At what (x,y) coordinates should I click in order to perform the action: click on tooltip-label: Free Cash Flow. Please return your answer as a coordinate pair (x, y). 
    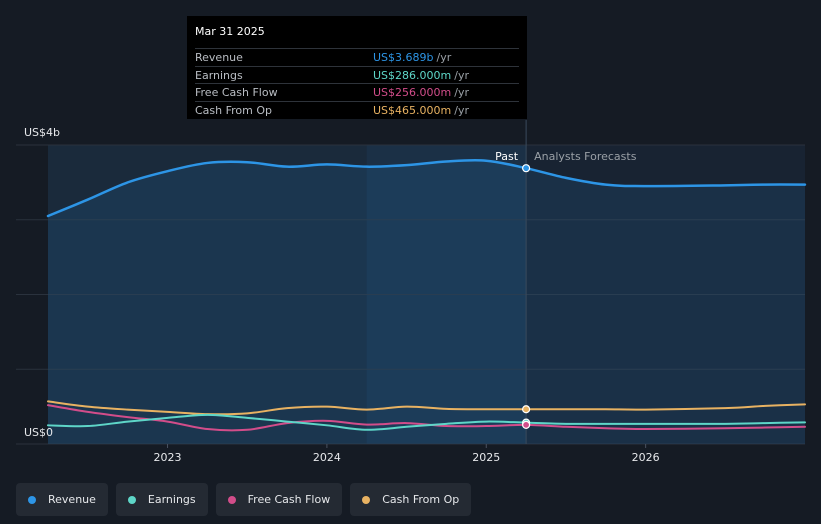
    Looking at the image, I should click on (236, 92).